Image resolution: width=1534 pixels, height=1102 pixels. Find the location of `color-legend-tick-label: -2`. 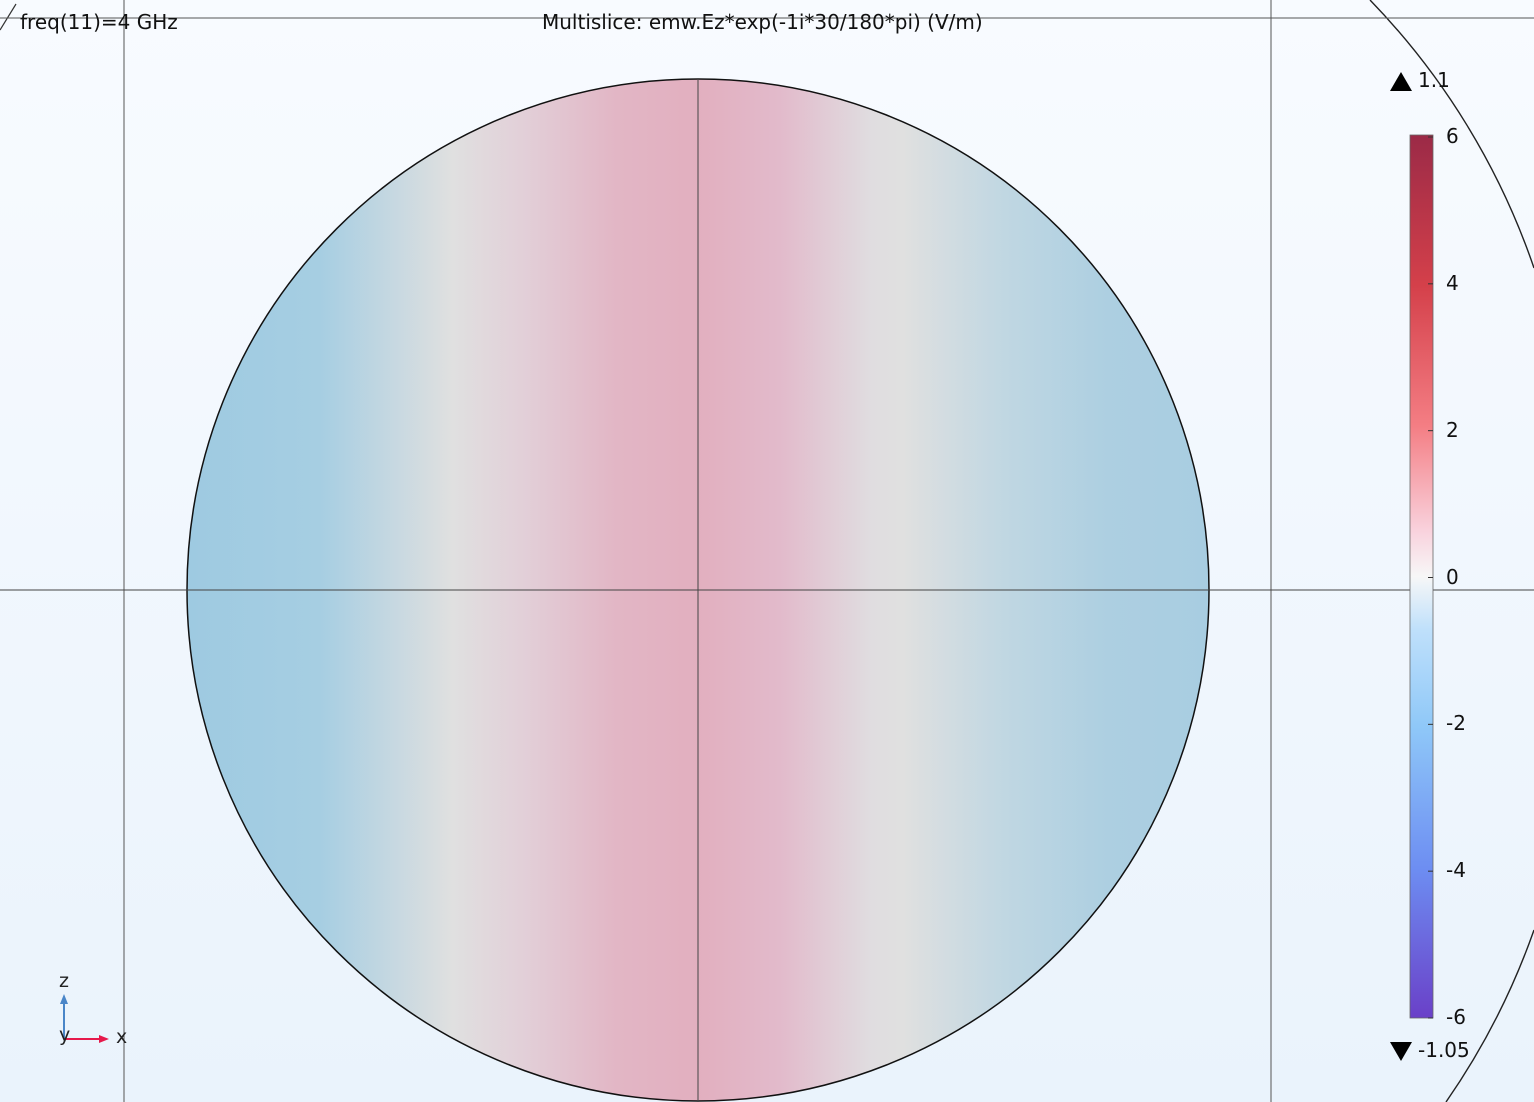

color-legend-tick-label: -2 is located at coordinates (1456, 723).